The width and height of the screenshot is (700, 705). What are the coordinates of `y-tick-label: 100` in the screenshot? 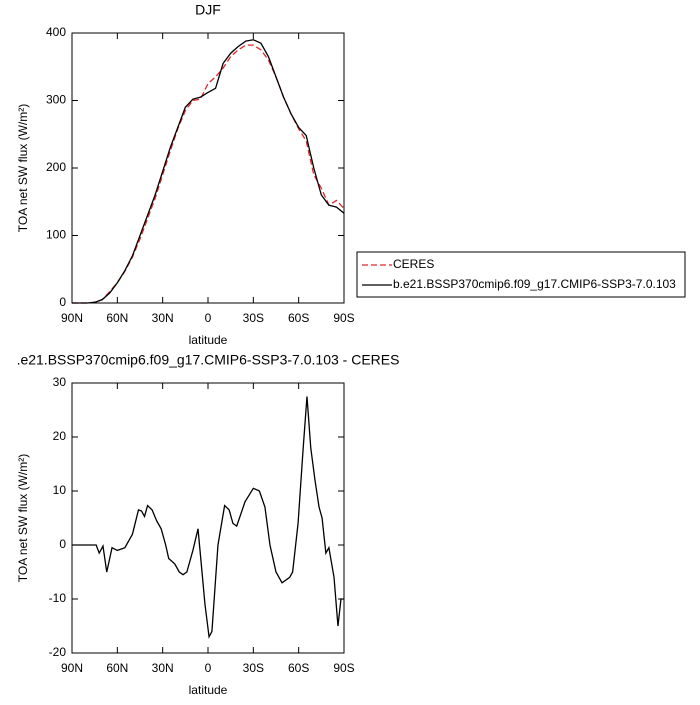 It's located at (56, 235).